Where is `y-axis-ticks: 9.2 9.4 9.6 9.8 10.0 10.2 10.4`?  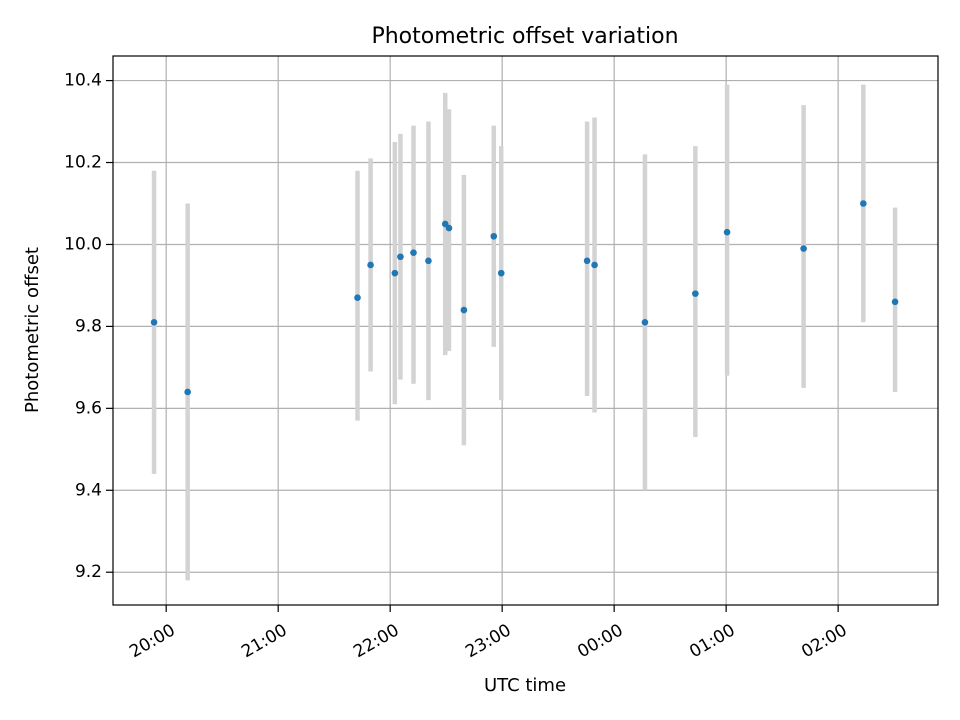
y-axis-ticks: 9.2 9.4 9.6 9.8 10.0 10.2 10.4 is located at coordinates (88, 326).